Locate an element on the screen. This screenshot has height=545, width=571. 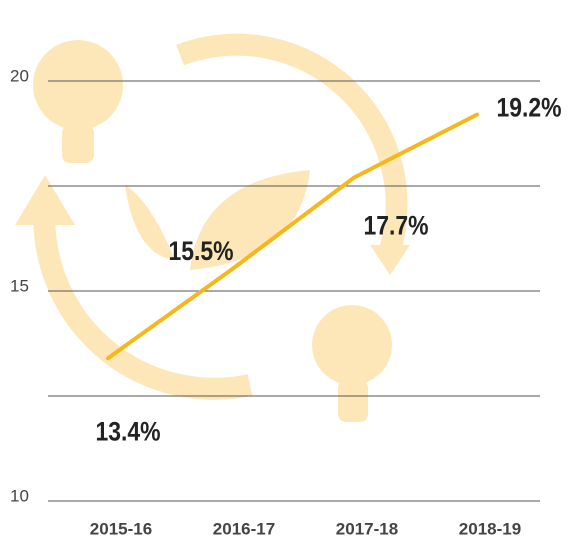
value-label: 13.4% is located at coordinates (127, 432).